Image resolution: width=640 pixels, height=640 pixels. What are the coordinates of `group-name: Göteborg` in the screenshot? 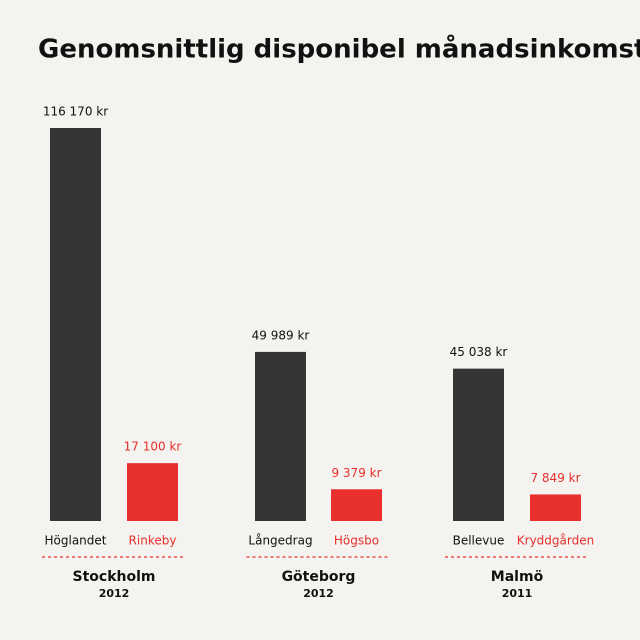 It's located at (319, 577).